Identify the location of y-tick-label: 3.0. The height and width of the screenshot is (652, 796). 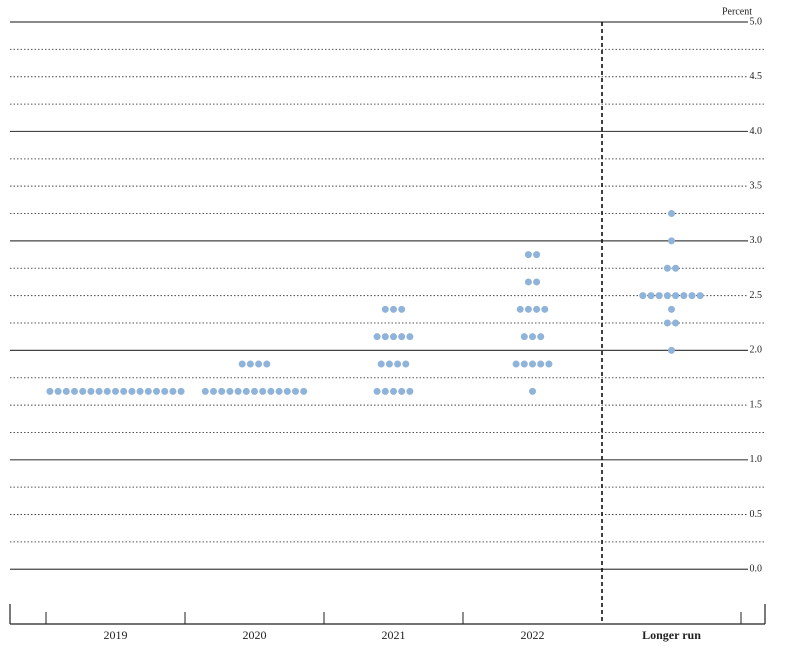
(756, 240).